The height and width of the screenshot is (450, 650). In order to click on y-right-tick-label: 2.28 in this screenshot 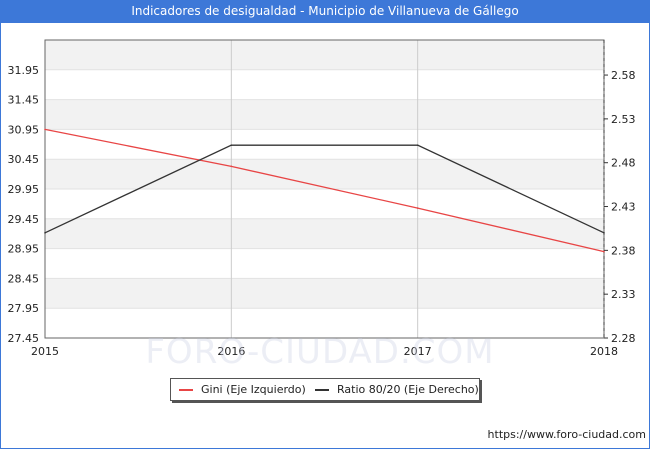, I will do `click(623, 338)`.